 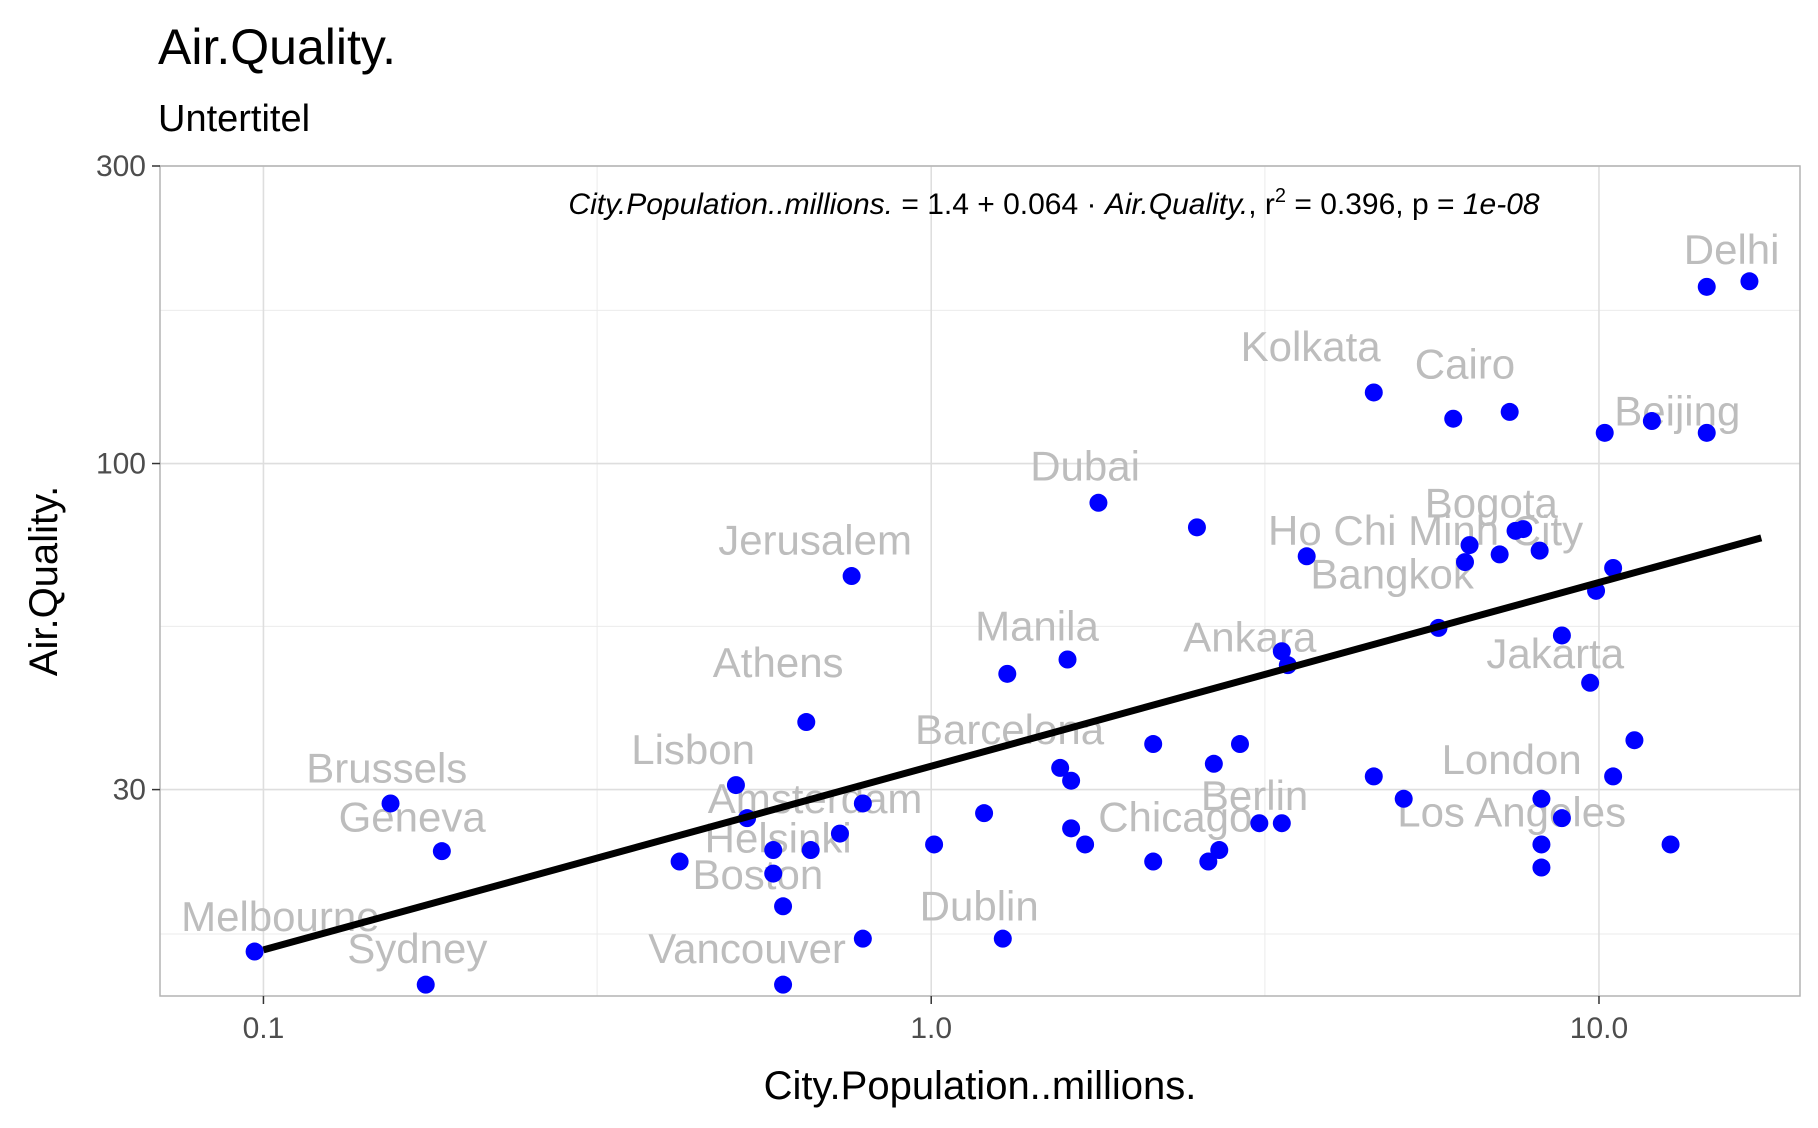 I want to click on city-label: Lisbon, so click(x=693, y=749).